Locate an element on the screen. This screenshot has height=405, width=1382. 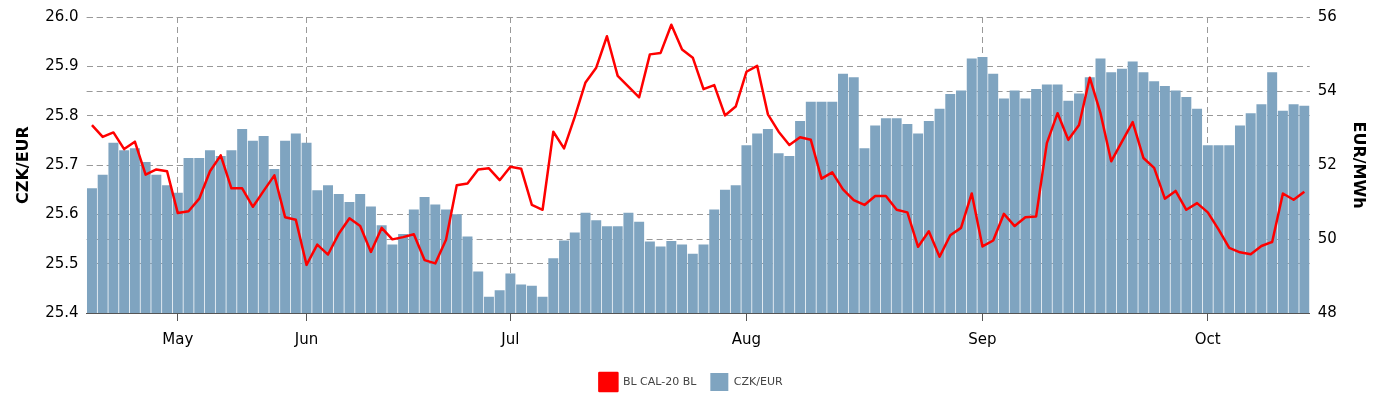
y-tick-label: 26.0 is located at coordinates (62, 15).